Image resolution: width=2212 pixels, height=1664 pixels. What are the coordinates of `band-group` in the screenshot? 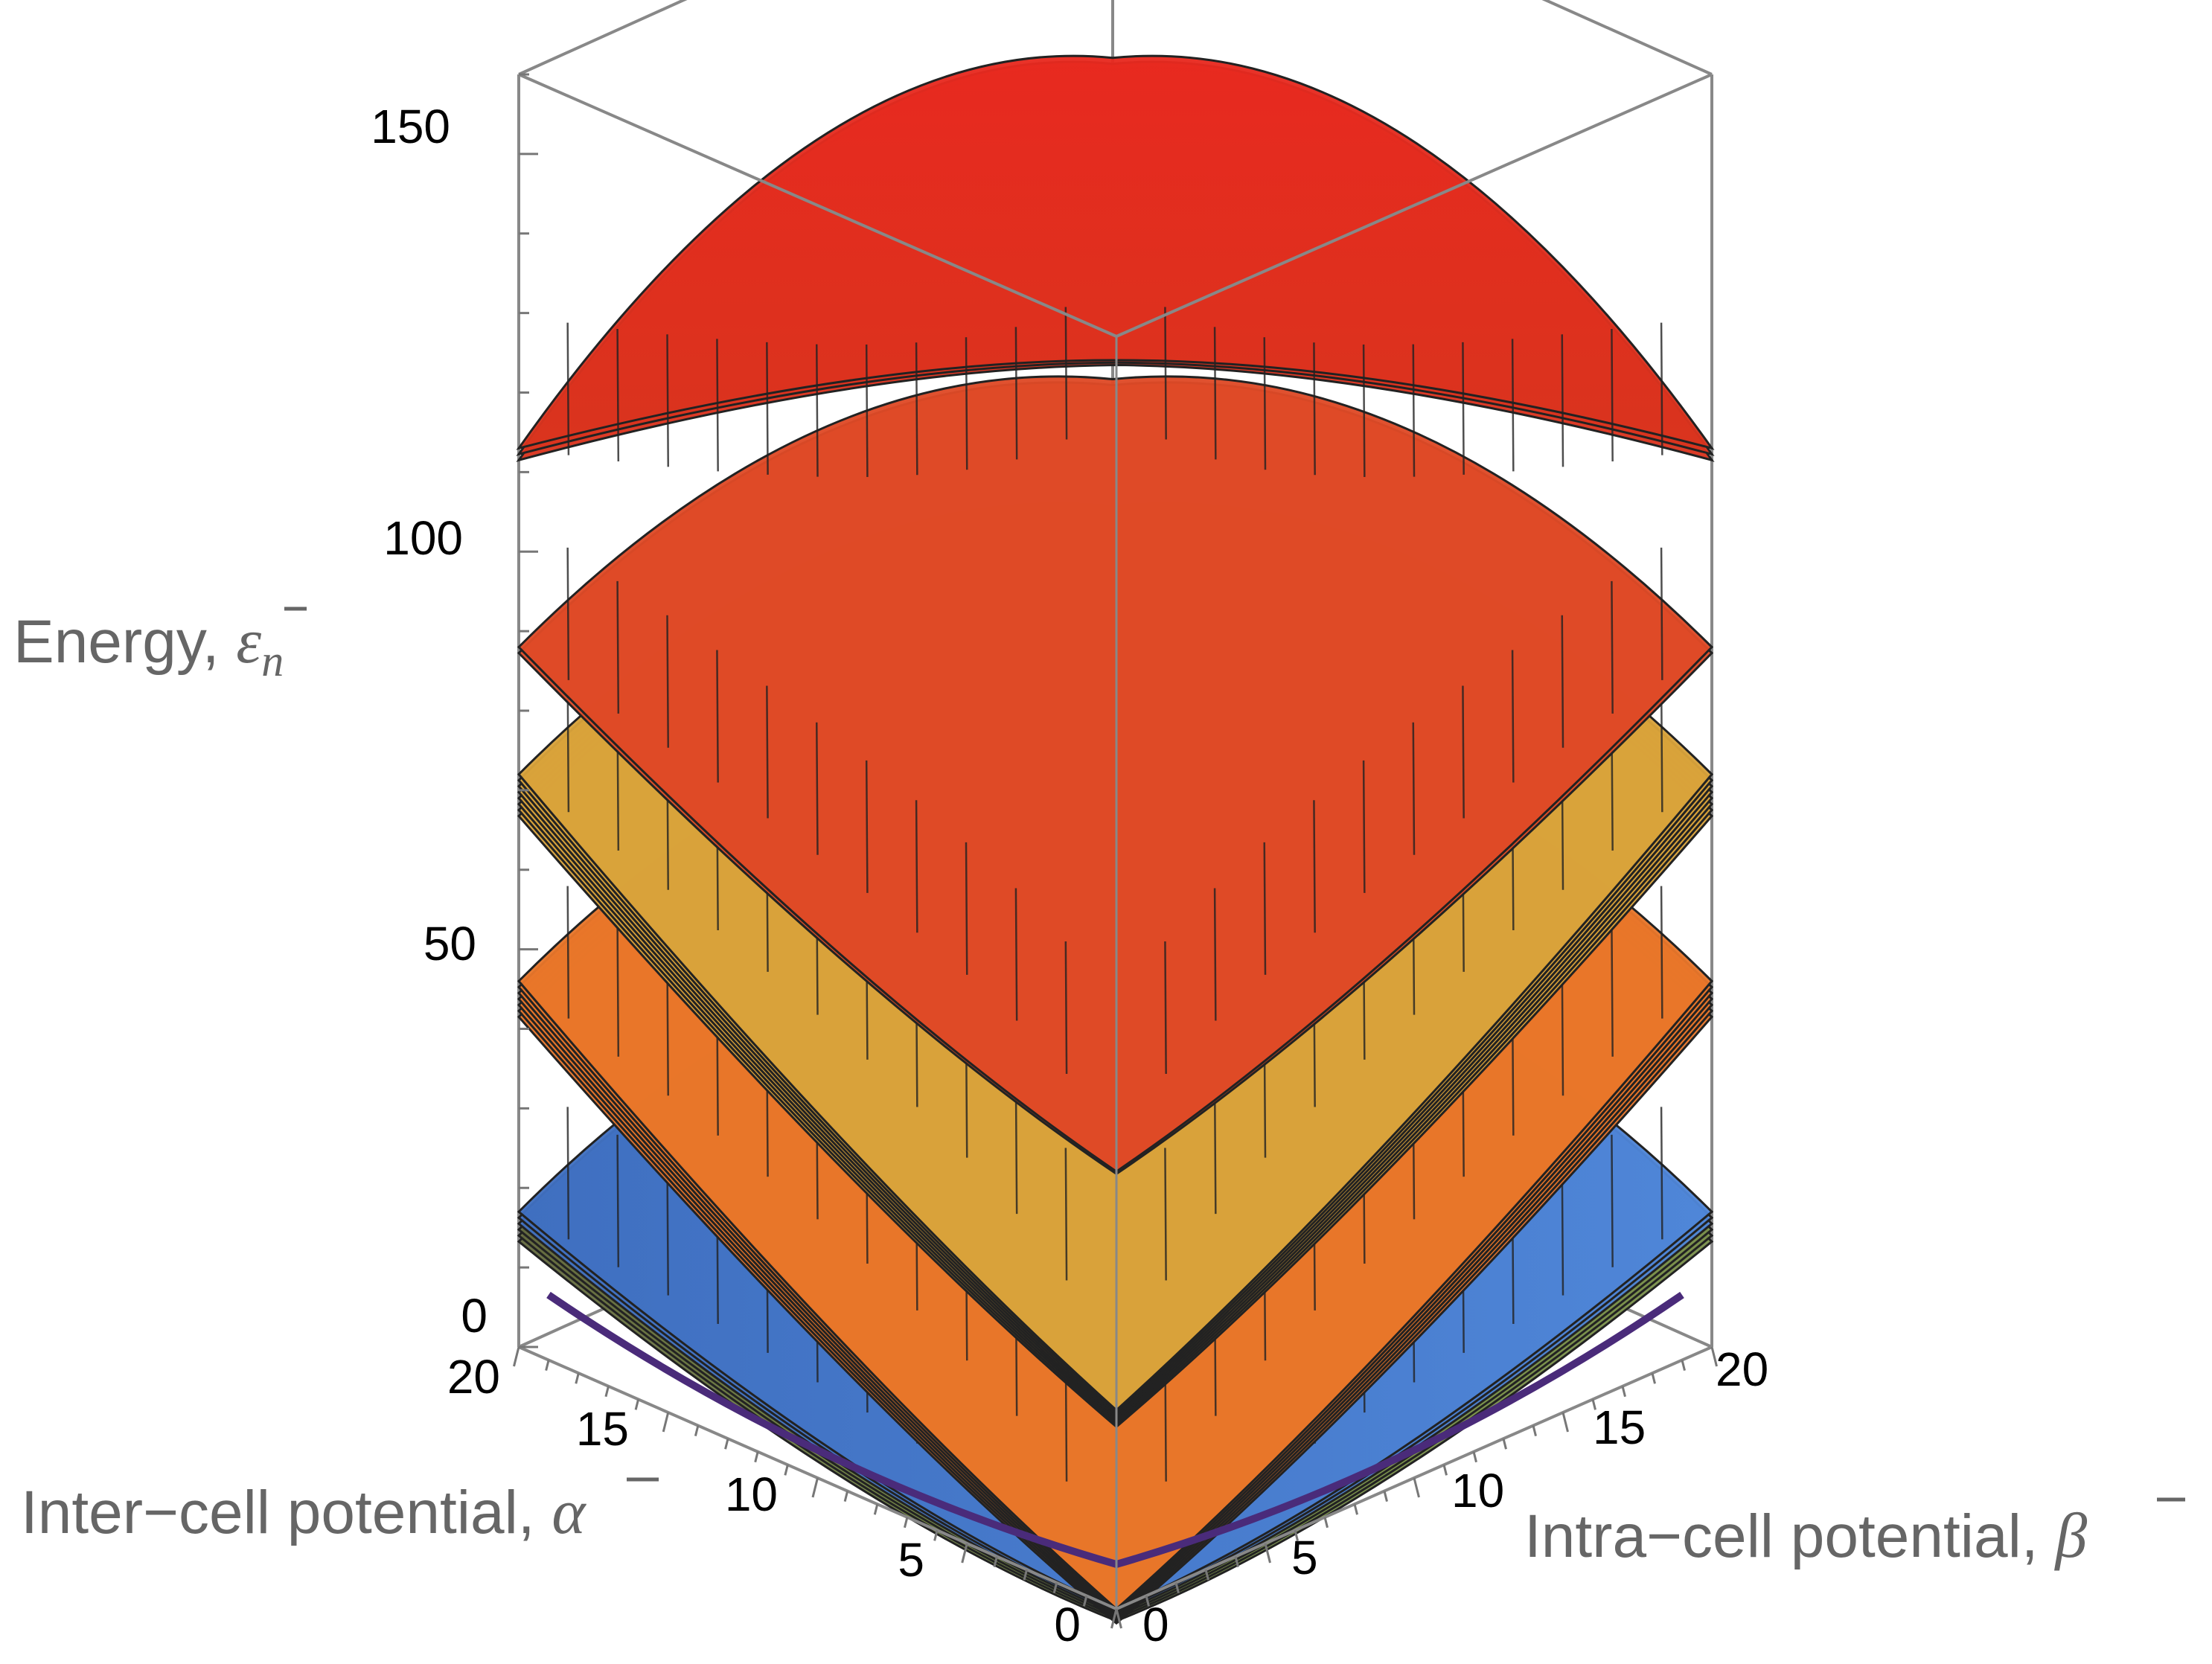 It's located at (1116, 265).